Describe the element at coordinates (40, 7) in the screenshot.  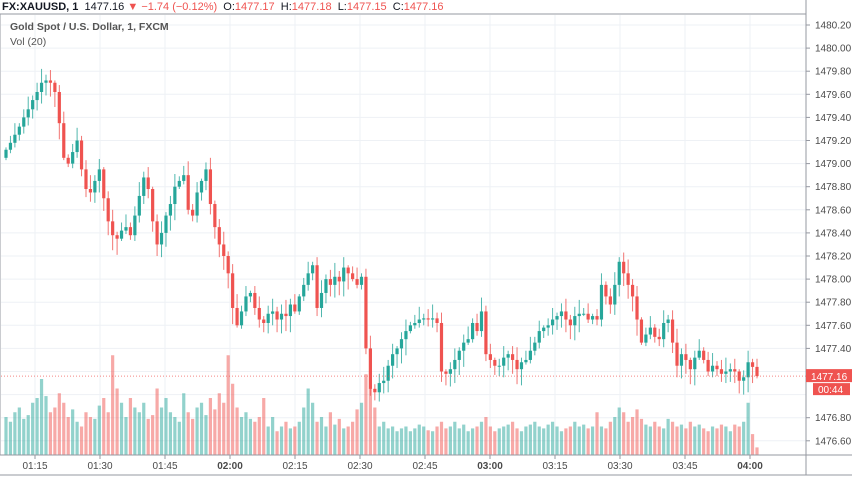
I see `symbol: FX:XAUUSD, 1` at that location.